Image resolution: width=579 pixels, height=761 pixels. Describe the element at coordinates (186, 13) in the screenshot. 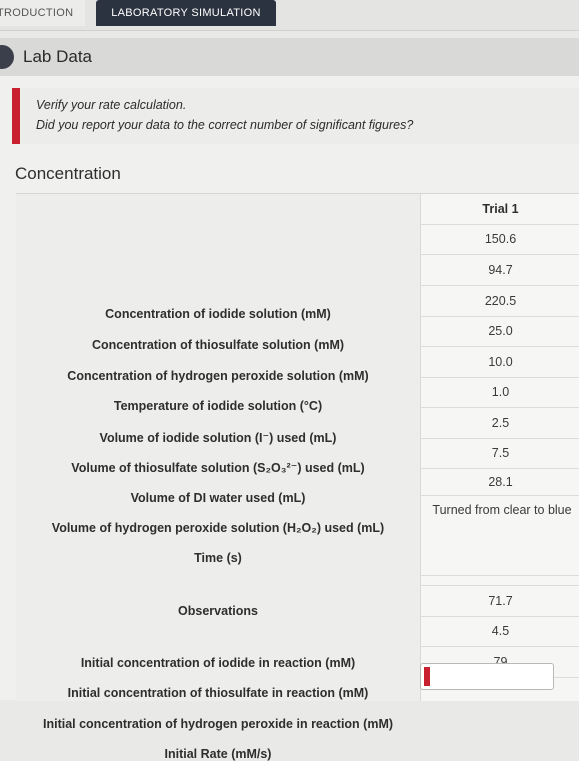

I see `tab-laboratory-simulation: LABORATORY SIMULATION` at that location.